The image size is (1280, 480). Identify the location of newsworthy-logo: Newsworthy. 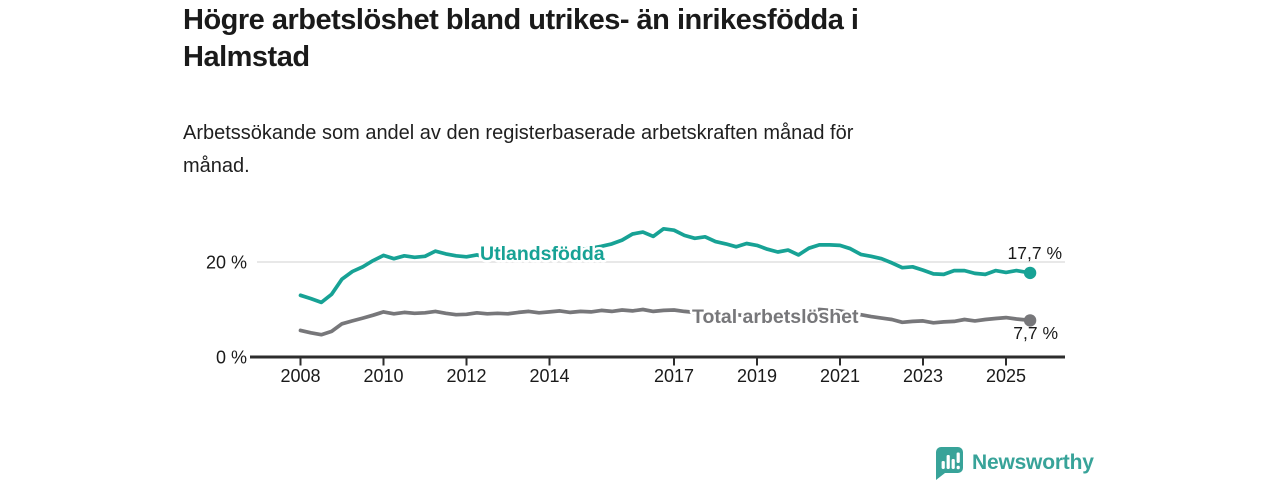
(1013, 462).